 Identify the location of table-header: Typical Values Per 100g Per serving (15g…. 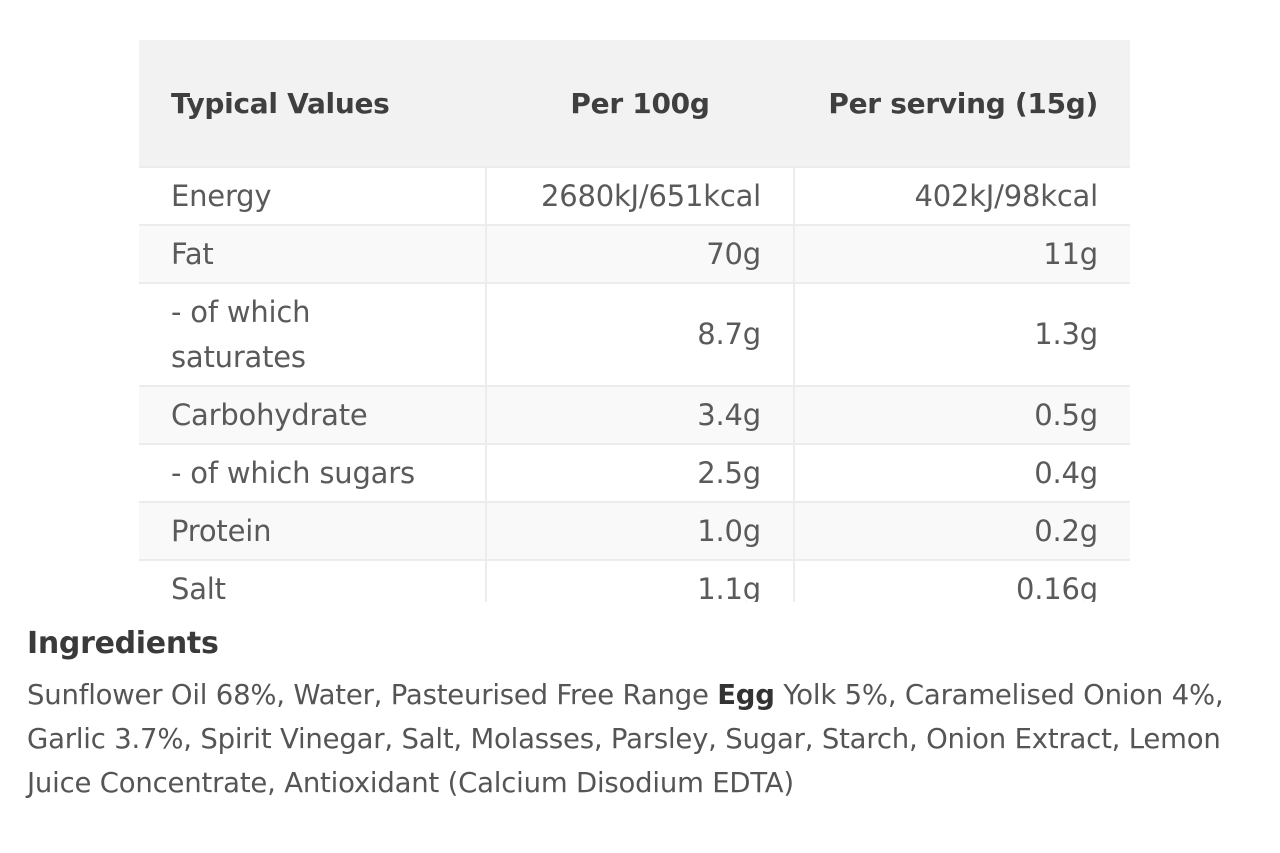
(634, 103).